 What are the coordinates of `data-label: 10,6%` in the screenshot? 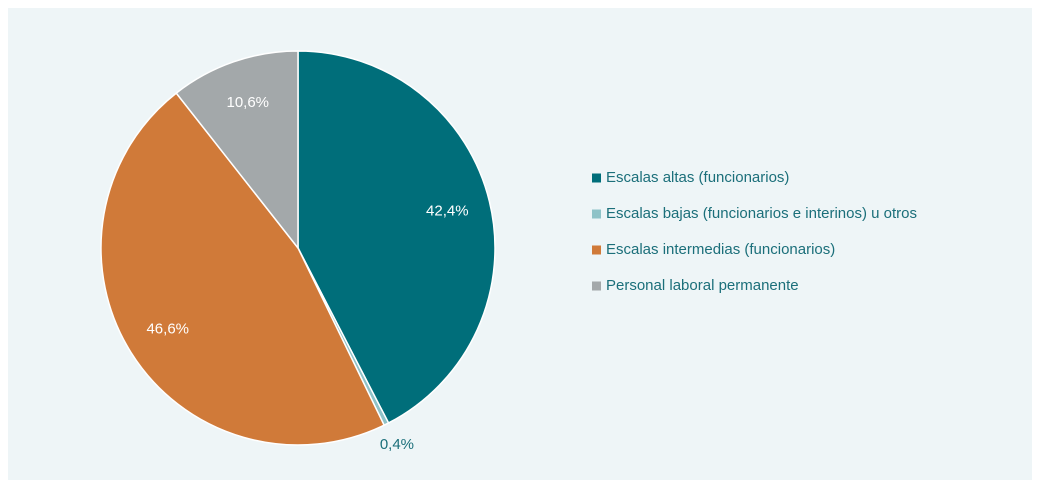 It's located at (247, 102).